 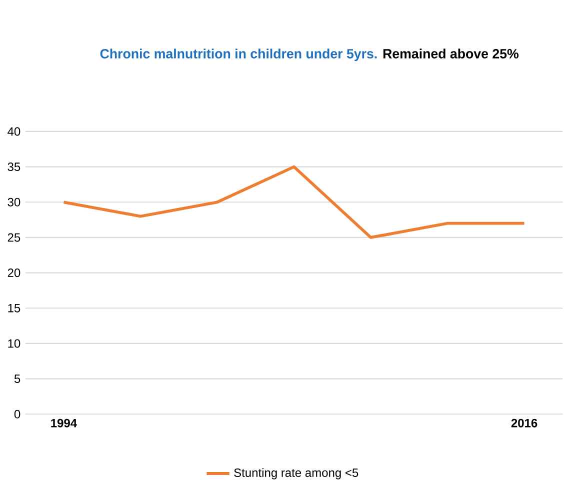 What do you see at coordinates (14, 308) in the screenshot?
I see `y-tick-label: 15` at bounding box center [14, 308].